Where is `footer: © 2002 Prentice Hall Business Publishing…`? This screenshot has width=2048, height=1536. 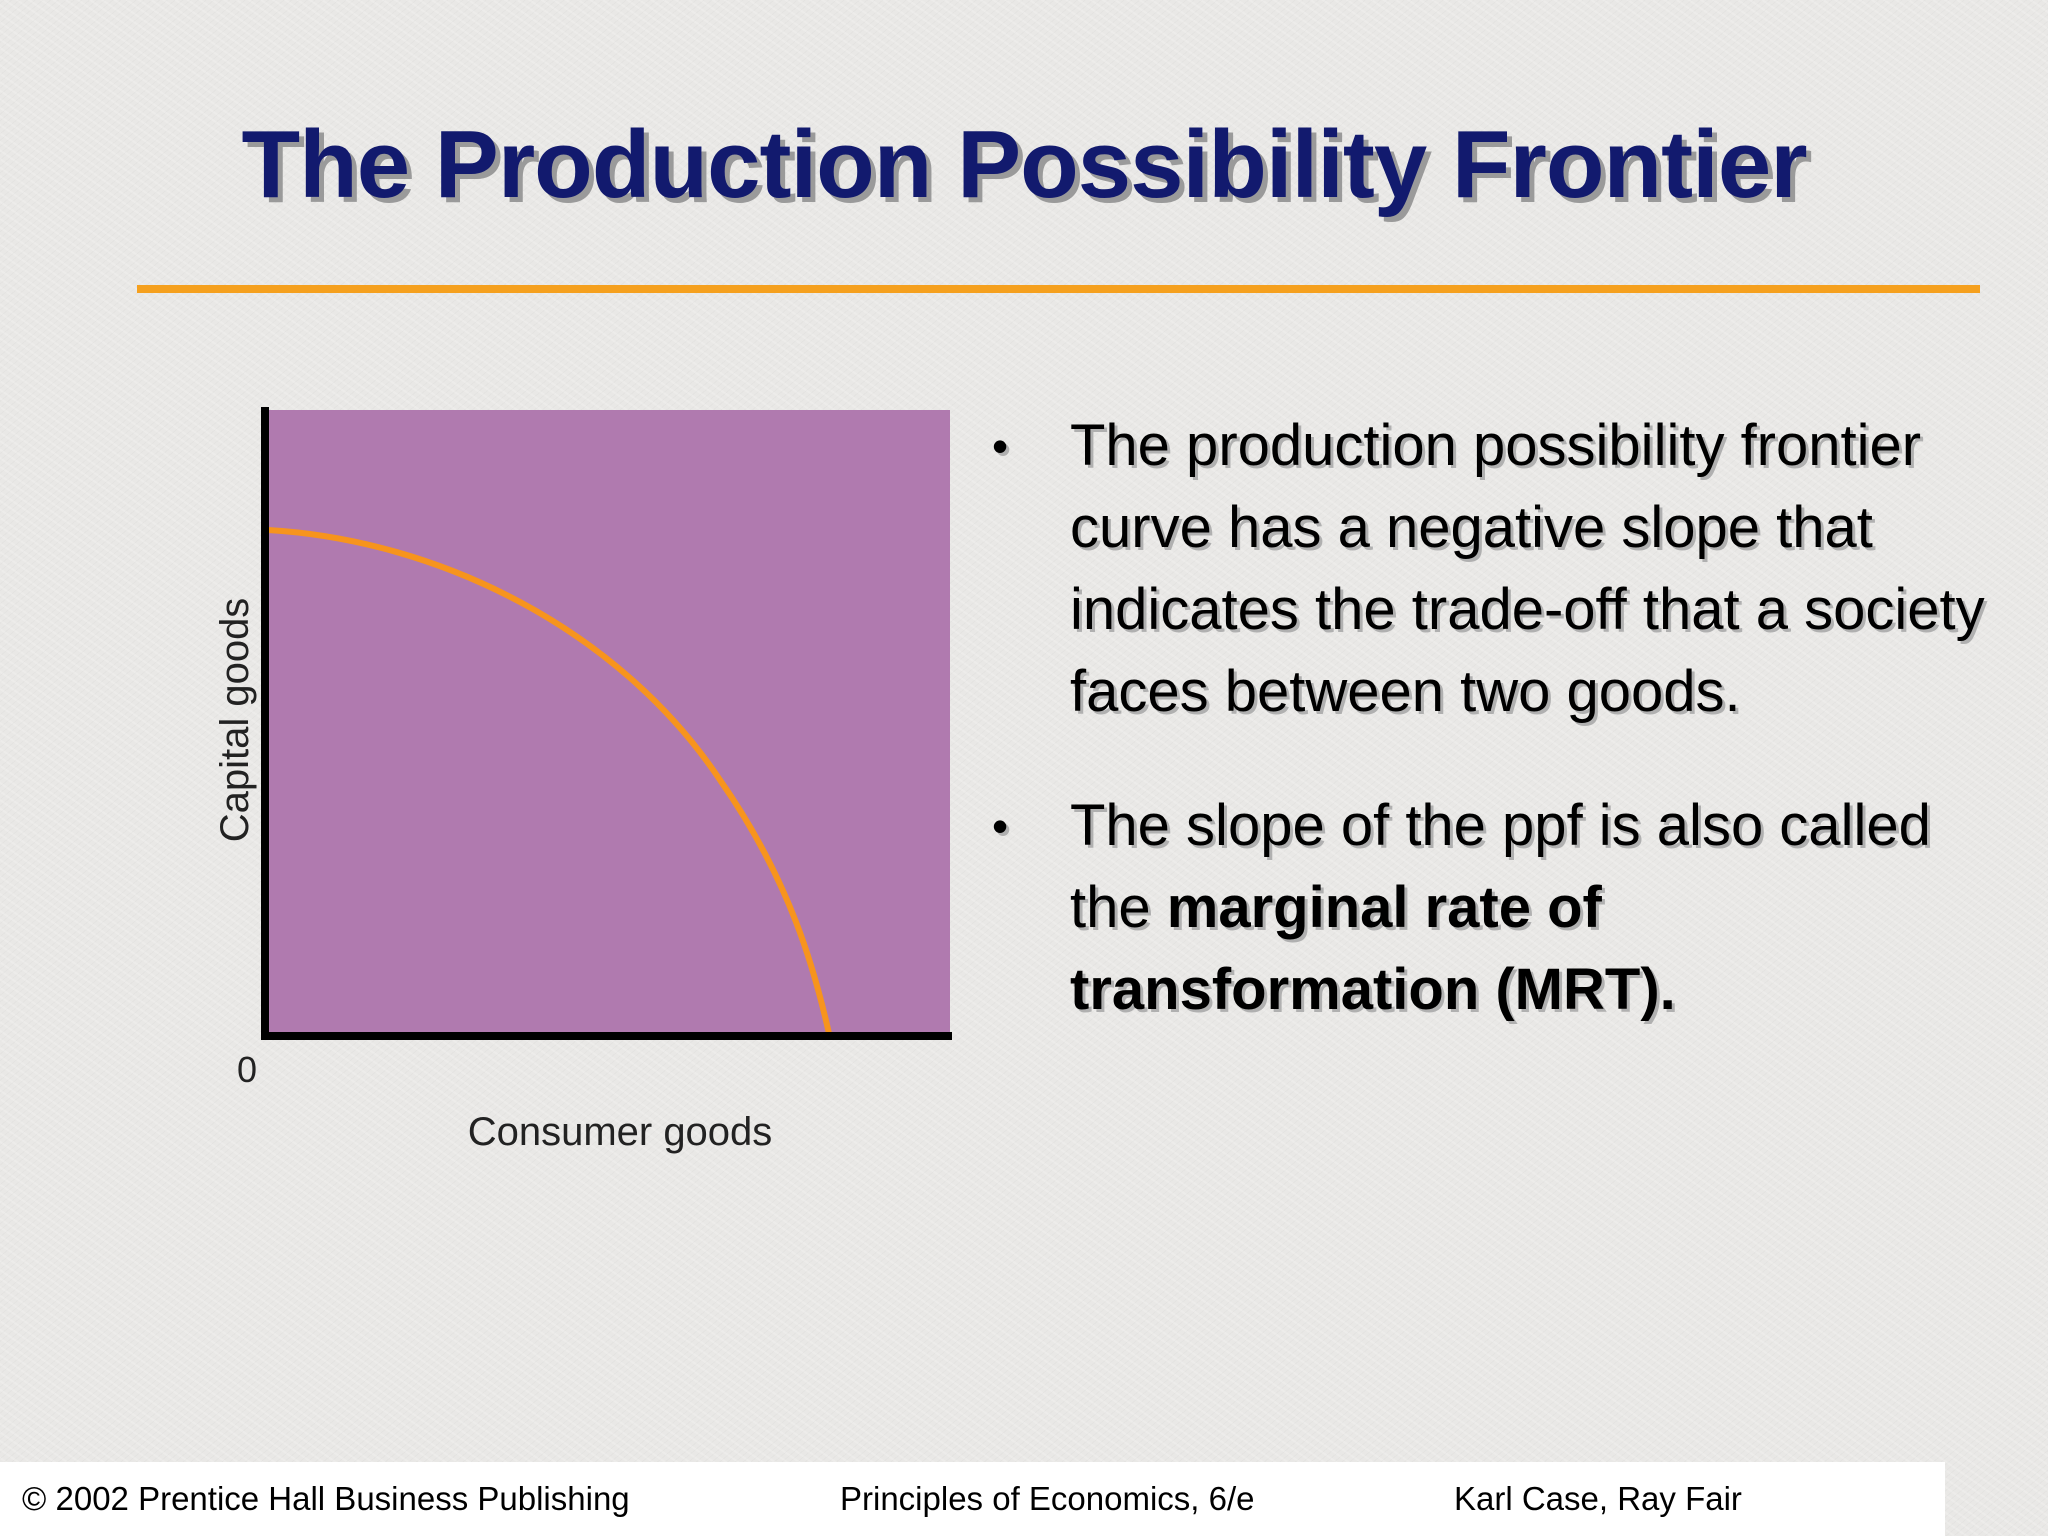 footer: © 2002 Prentice Hall Business Publishing… is located at coordinates (972, 1499).